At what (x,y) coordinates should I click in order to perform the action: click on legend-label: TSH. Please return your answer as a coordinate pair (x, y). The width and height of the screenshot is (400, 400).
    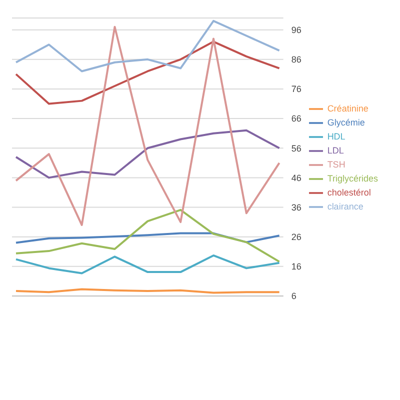
    Looking at the image, I should click on (336, 164).